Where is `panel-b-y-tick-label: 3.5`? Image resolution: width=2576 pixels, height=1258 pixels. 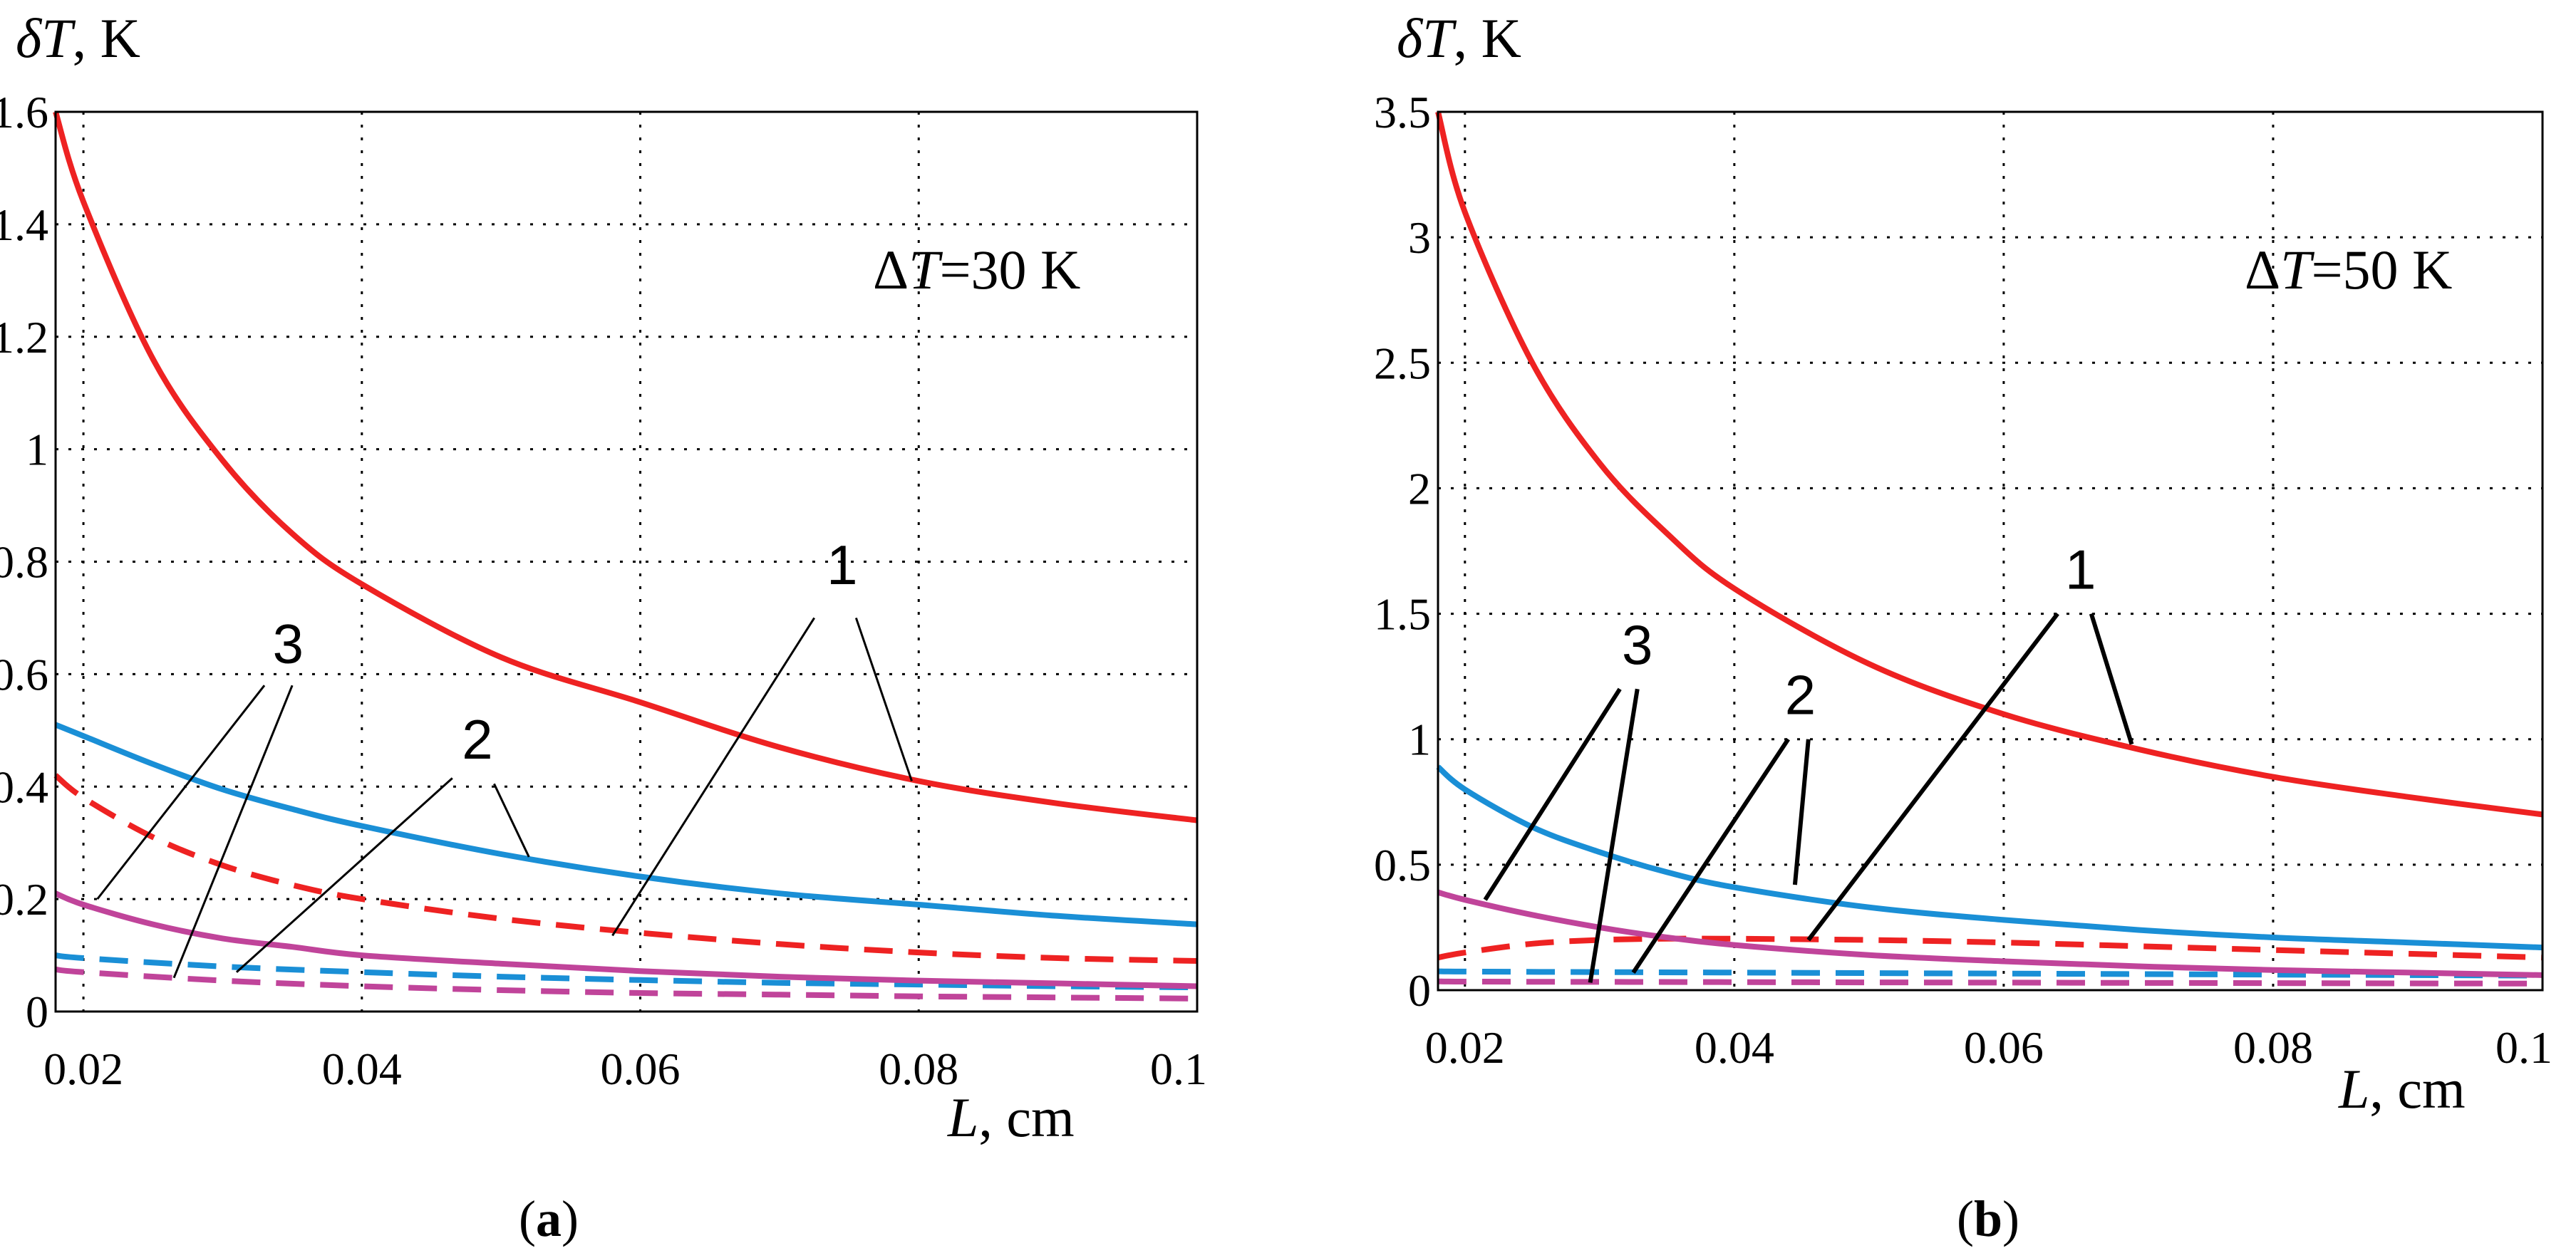
panel-b-y-tick-label: 3.5 is located at coordinates (1403, 112).